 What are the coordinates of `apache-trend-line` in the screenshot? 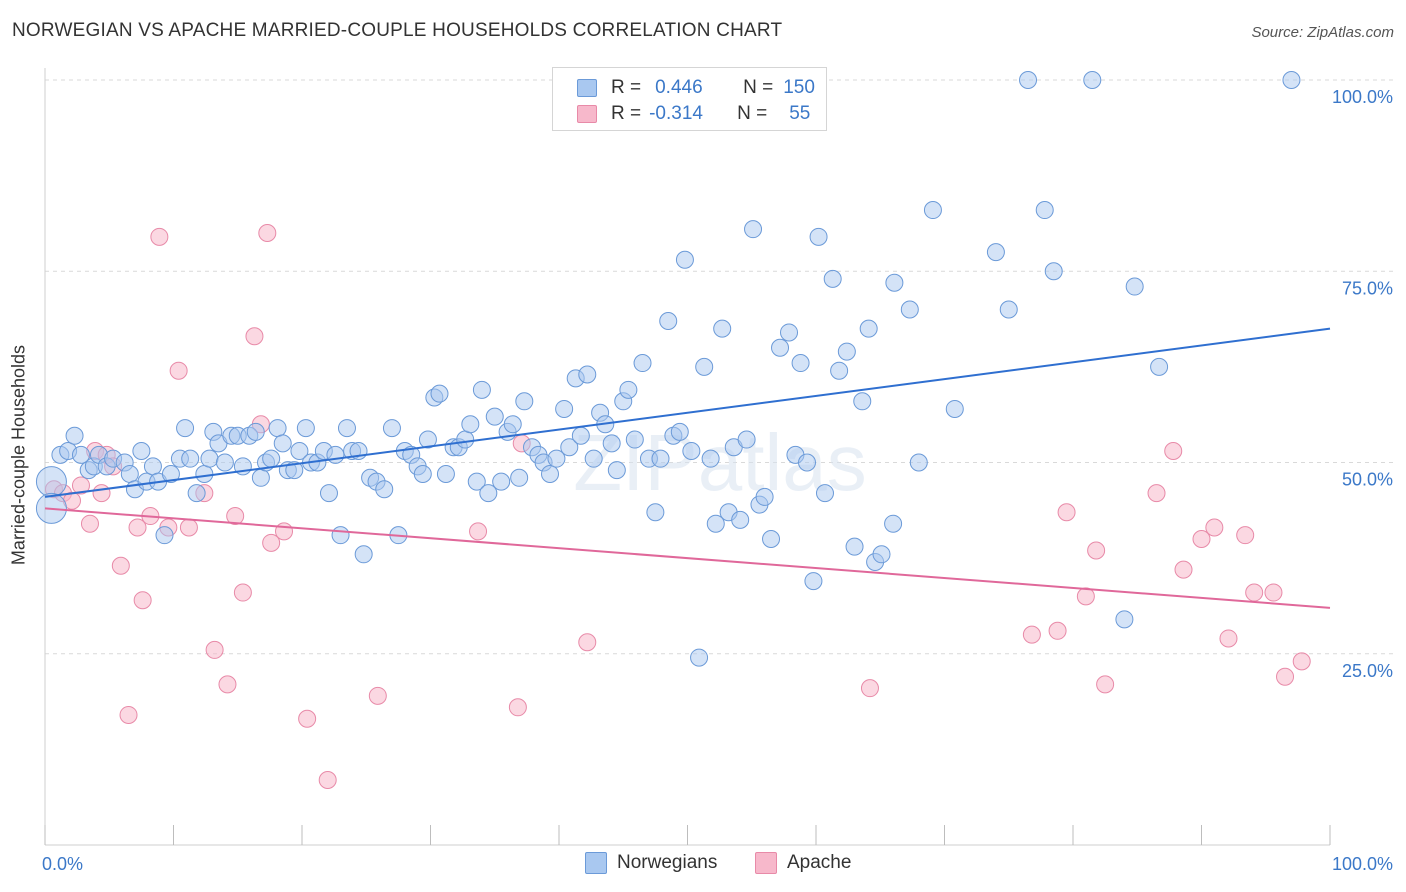 It's located at (687, 558).